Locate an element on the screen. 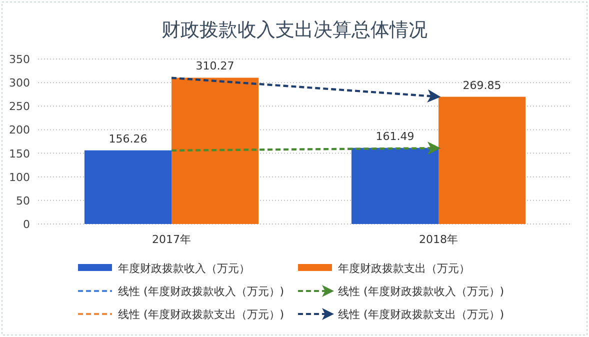 The image size is (589, 337). x-tick-label: 2018年 is located at coordinates (438, 239).